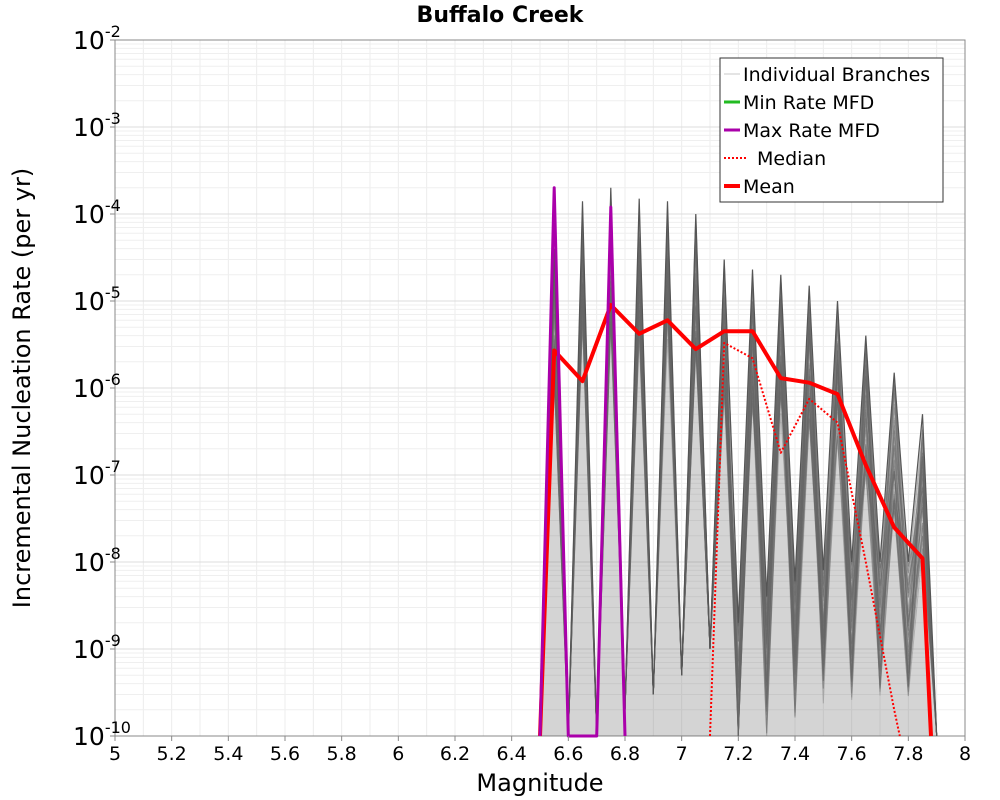  Describe the element at coordinates (769, 187) in the screenshot. I see `legend-label: Mean` at that location.